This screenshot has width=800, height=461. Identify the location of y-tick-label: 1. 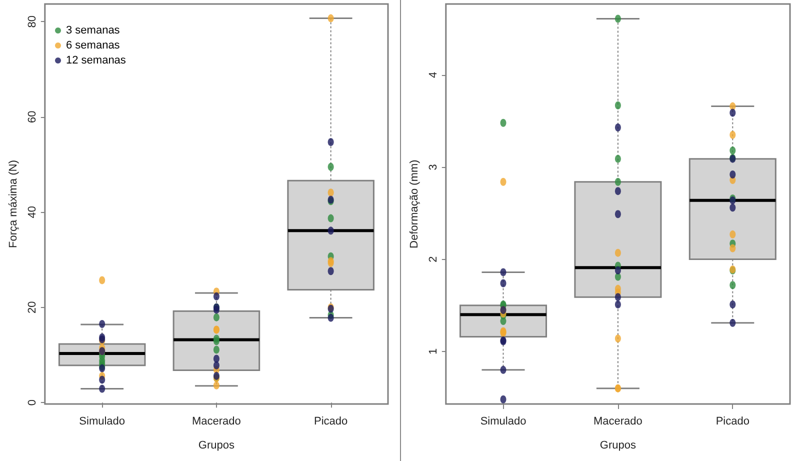
(433, 351).